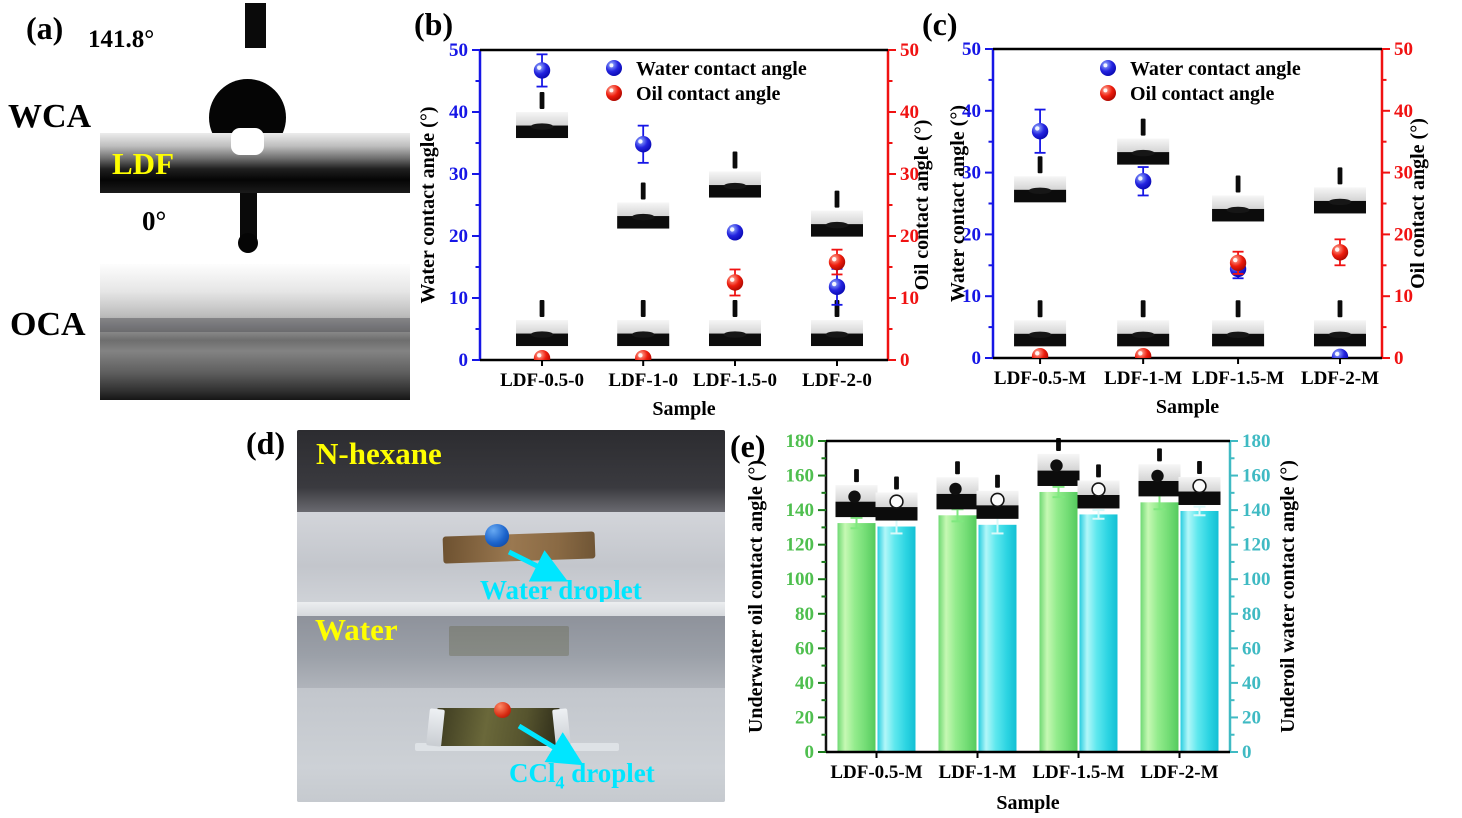 Image resolution: width=1462 pixels, height=818 pixels. I want to click on bar-underoil-water, so click(1199, 630).